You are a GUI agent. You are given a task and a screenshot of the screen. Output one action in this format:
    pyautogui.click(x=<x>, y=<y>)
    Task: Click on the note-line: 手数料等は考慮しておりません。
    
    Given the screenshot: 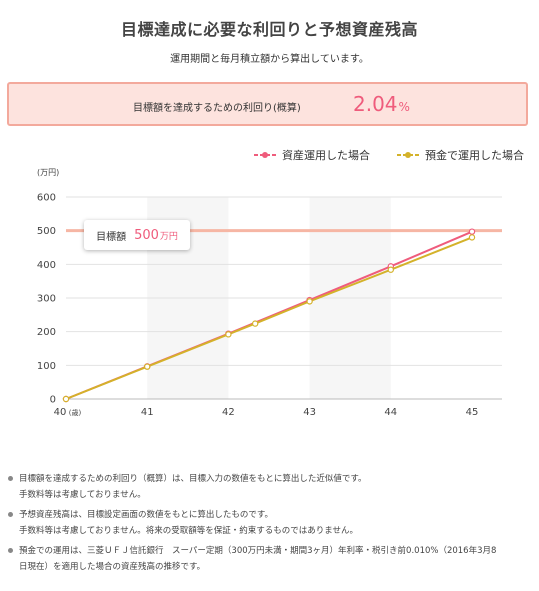 What is the action you would take?
    pyautogui.click(x=82, y=495)
    